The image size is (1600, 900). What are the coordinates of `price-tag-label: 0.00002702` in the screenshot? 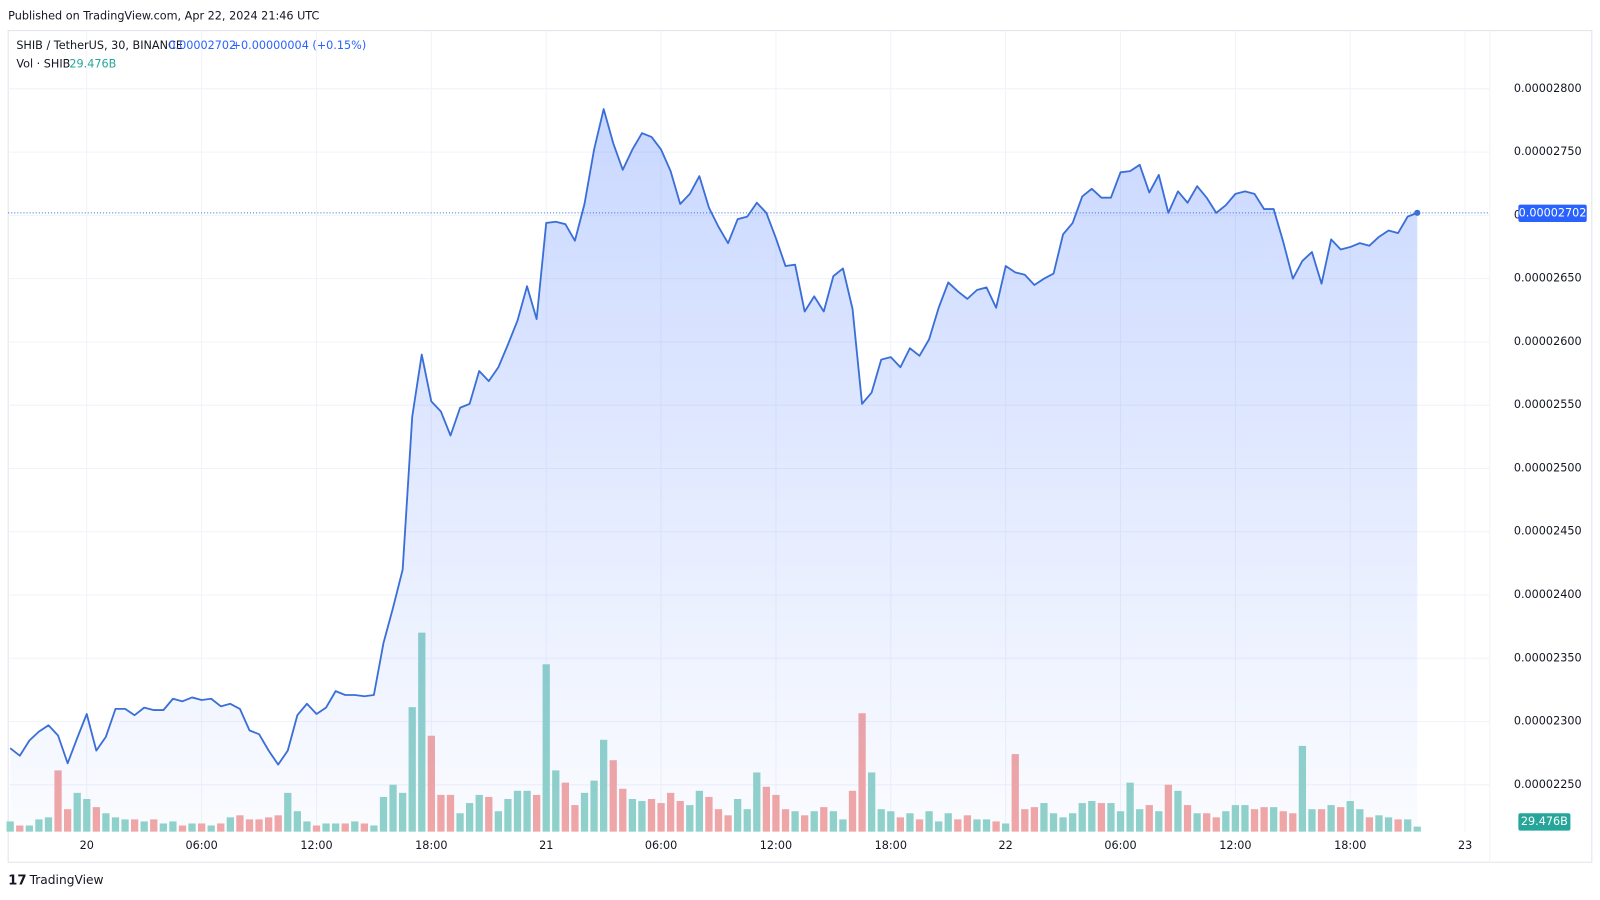 It's located at (1553, 212).